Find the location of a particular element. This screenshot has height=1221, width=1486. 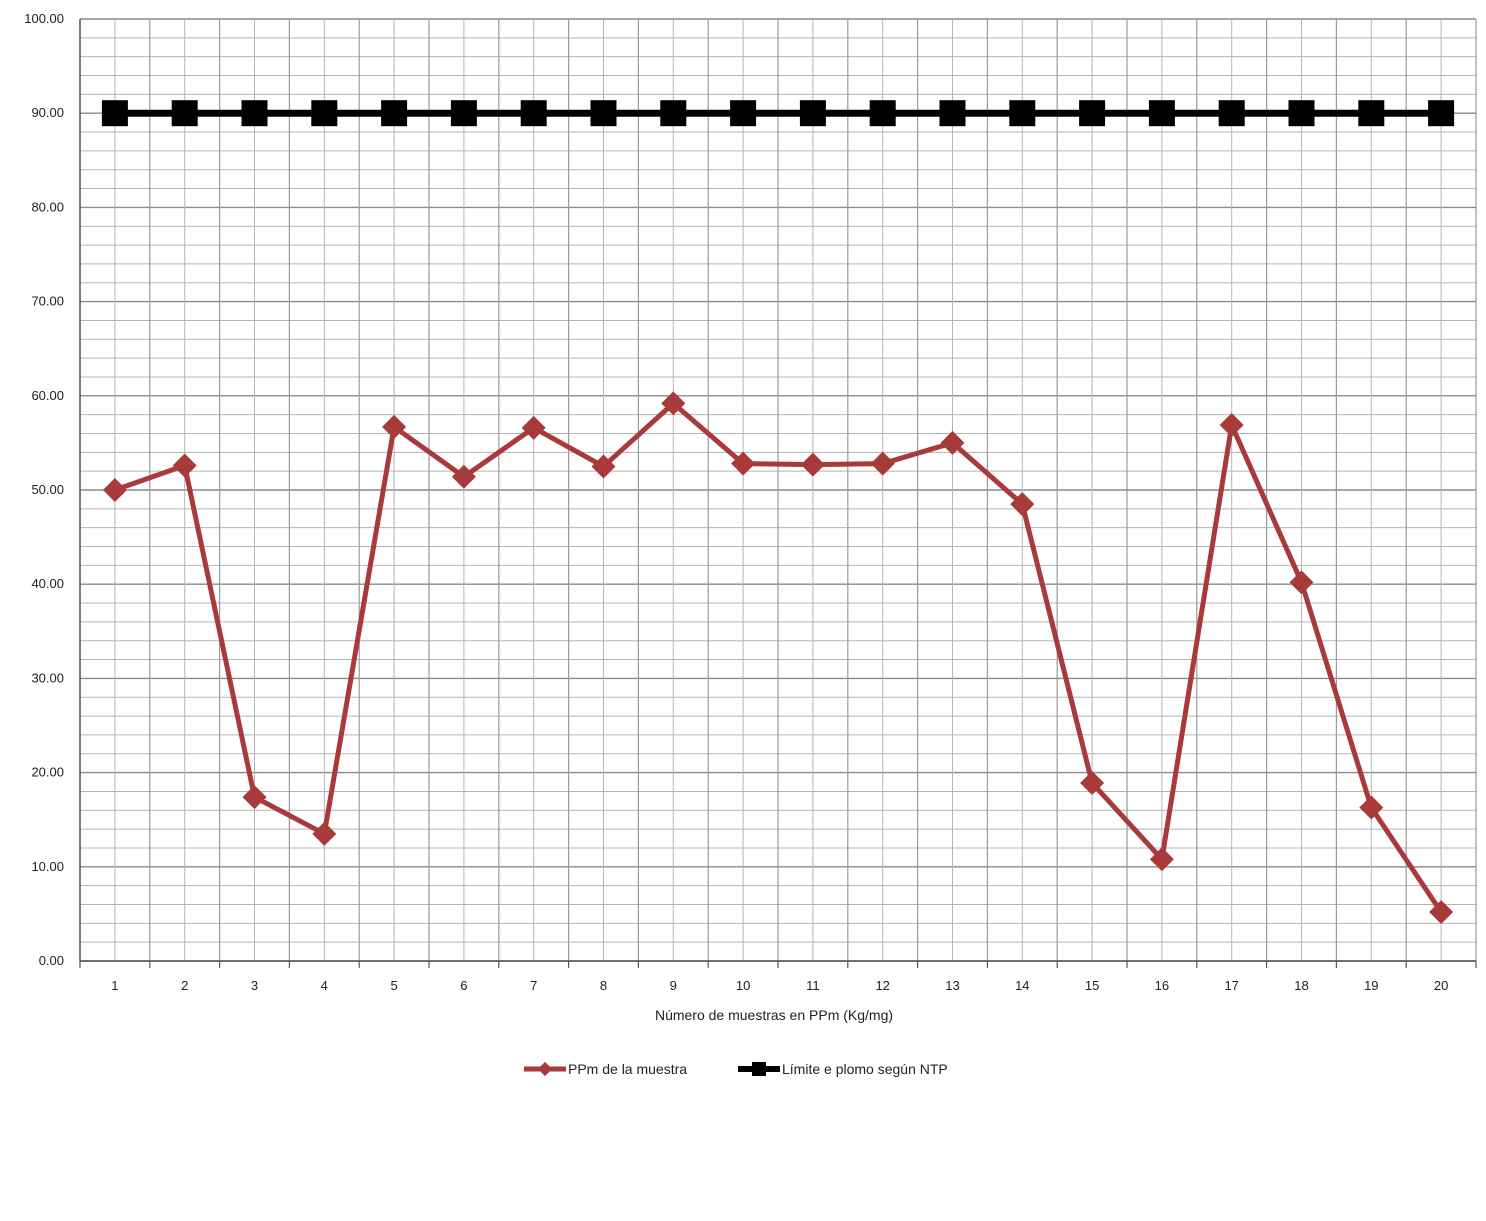

x-tick-label: 2 is located at coordinates (184, 985).